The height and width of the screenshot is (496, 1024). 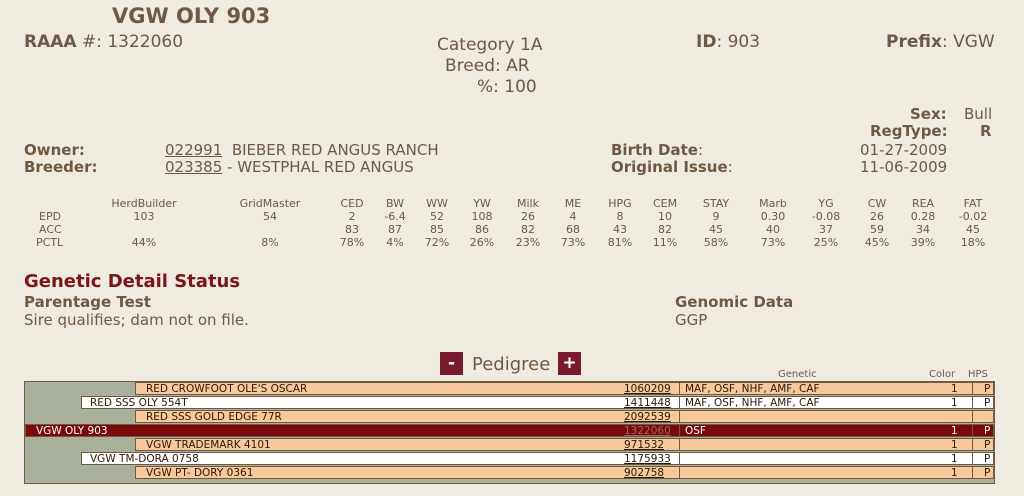 What do you see at coordinates (50, 242) in the screenshot?
I see `pctl-row-label: PCTL` at bounding box center [50, 242].